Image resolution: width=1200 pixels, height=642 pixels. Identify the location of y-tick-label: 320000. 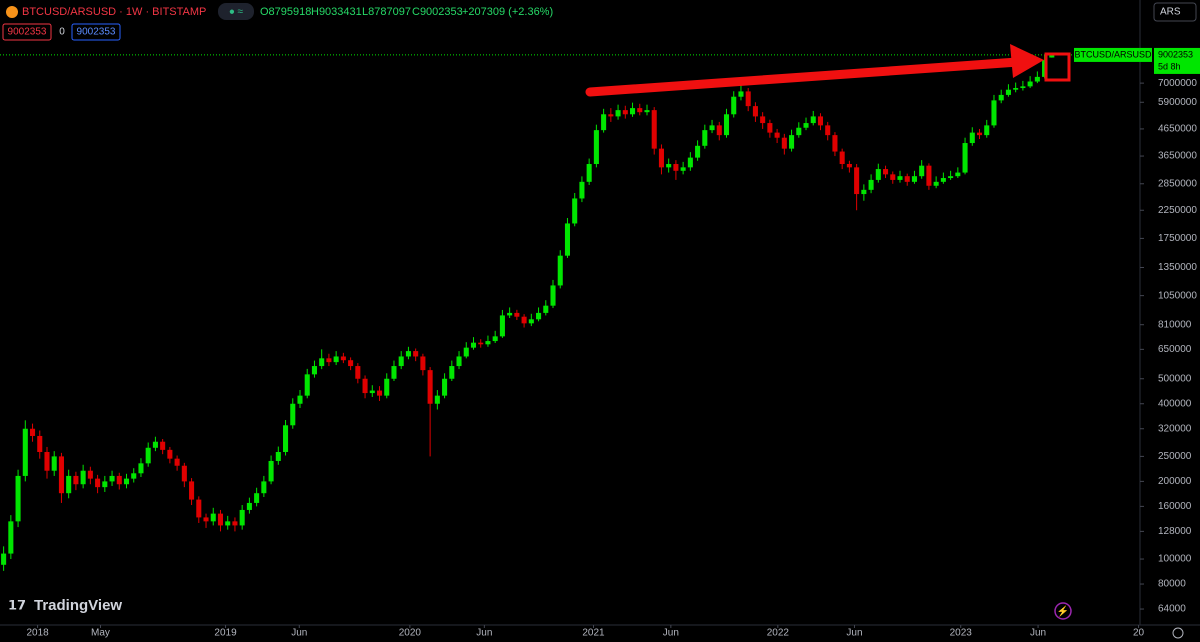
(1175, 428).